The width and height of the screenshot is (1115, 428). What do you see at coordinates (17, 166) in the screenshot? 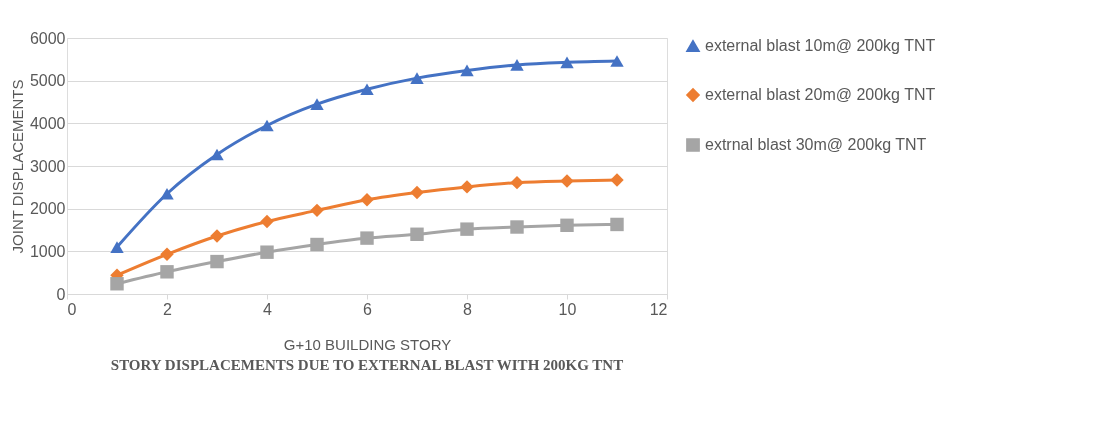
I see `y-axis-title: JOINT DISPLACEMENTS` at bounding box center [17, 166].